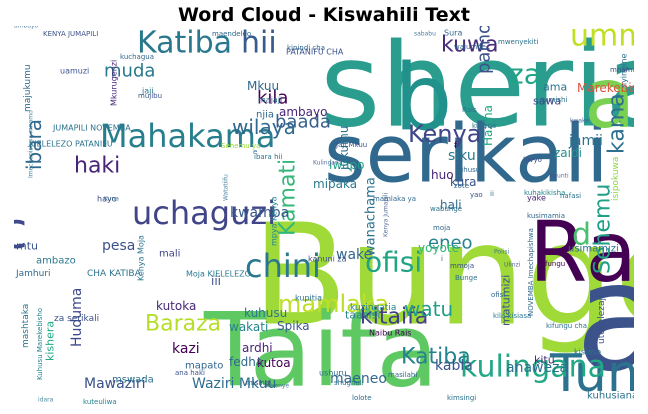 This screenshot has width=648, height=414. Describe the element at coordinates (461, 186) in the screenshot. I see `word: zote` at that location.